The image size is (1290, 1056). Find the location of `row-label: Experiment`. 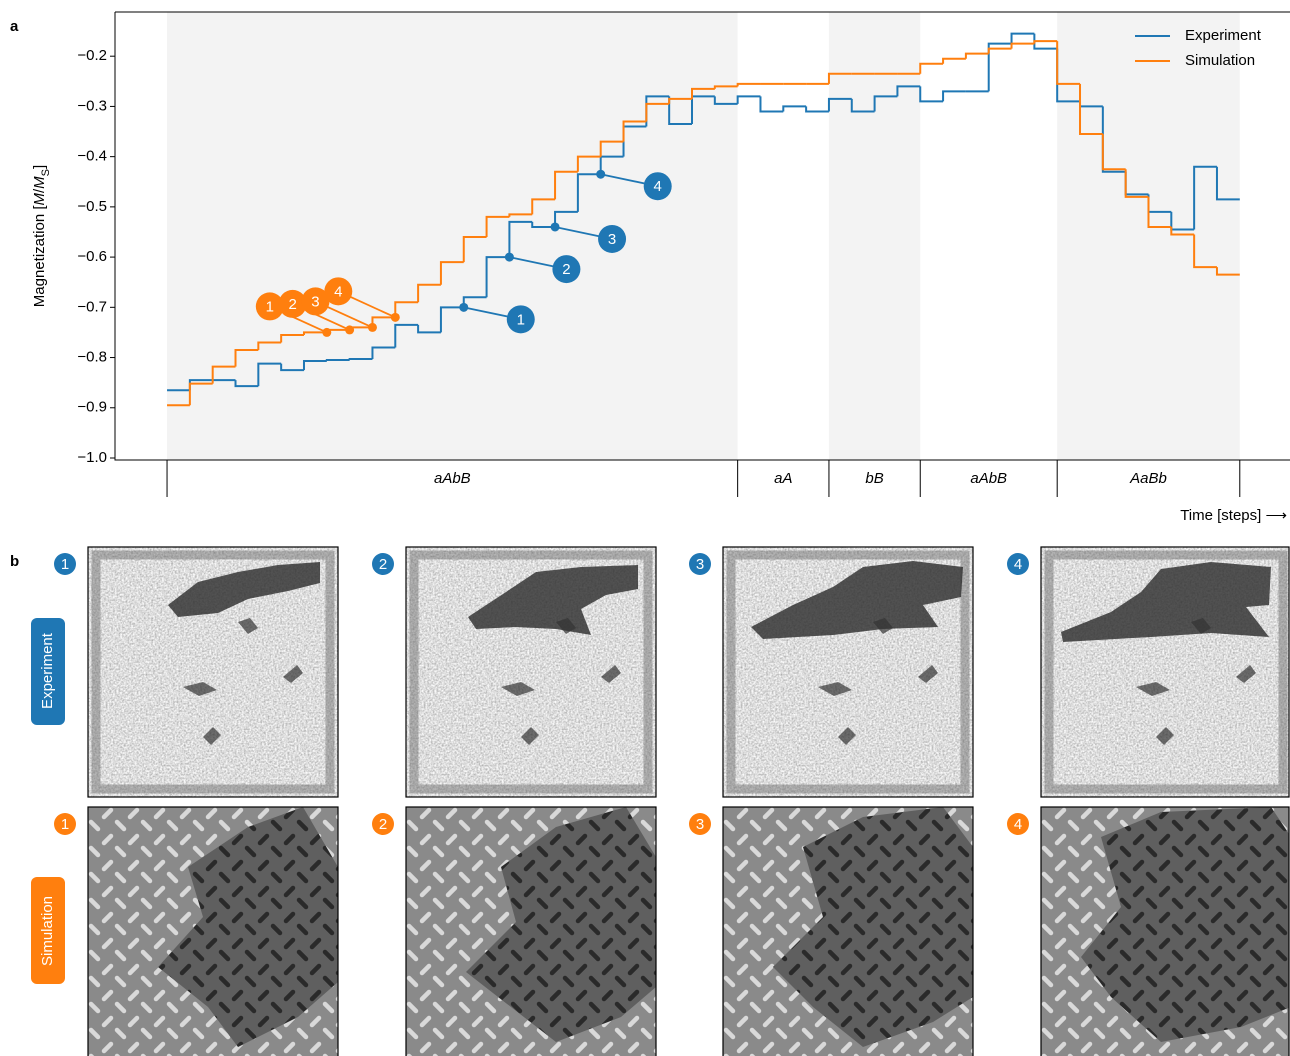

row-label: Experiment is located at coordinates (47, 670).